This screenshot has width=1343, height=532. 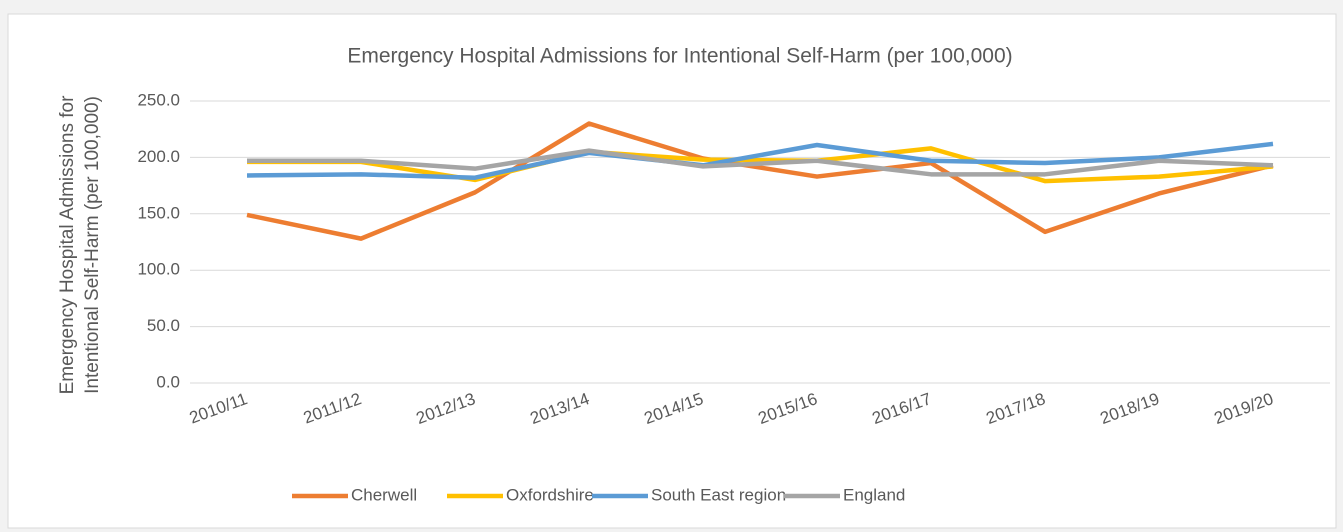 What do you see at coordinates (158, 212) in the screenshot?
I see `y-tick-label: 150.0` at bounding box center [158, 212].